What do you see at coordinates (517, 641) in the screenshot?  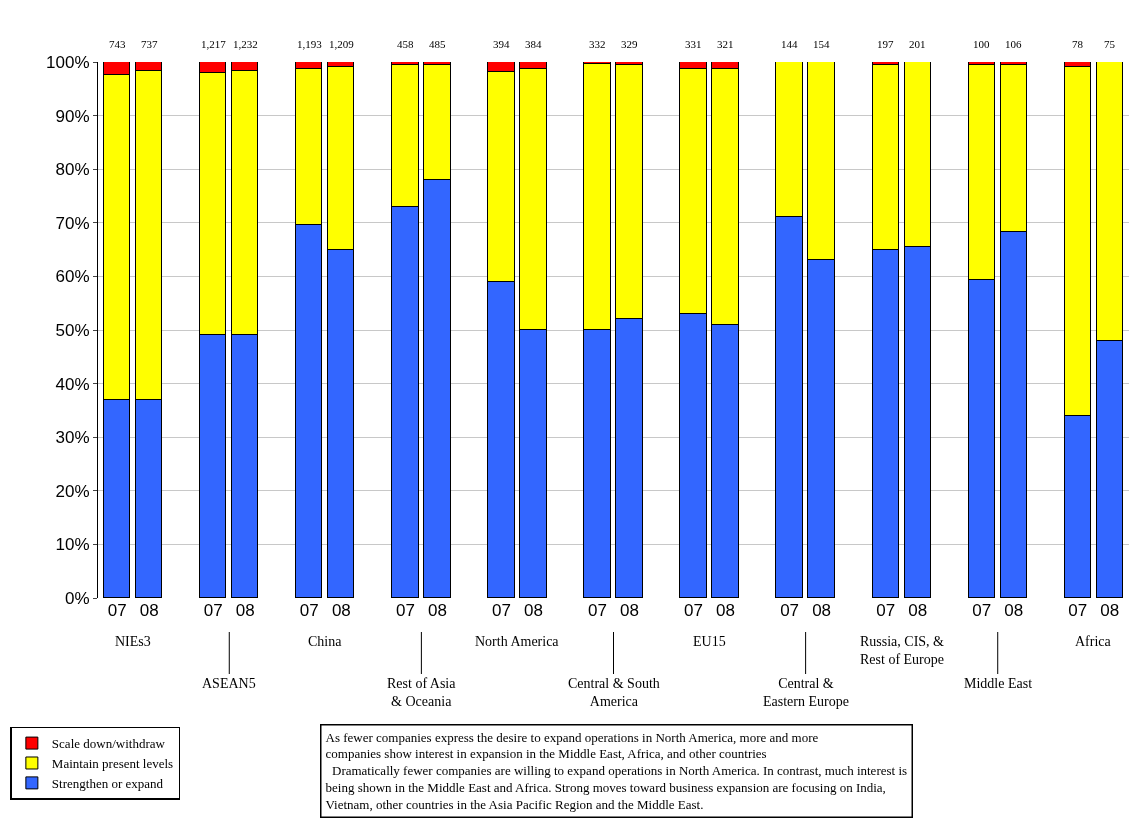 I see `text: North America` at bounding box center [517, 641].